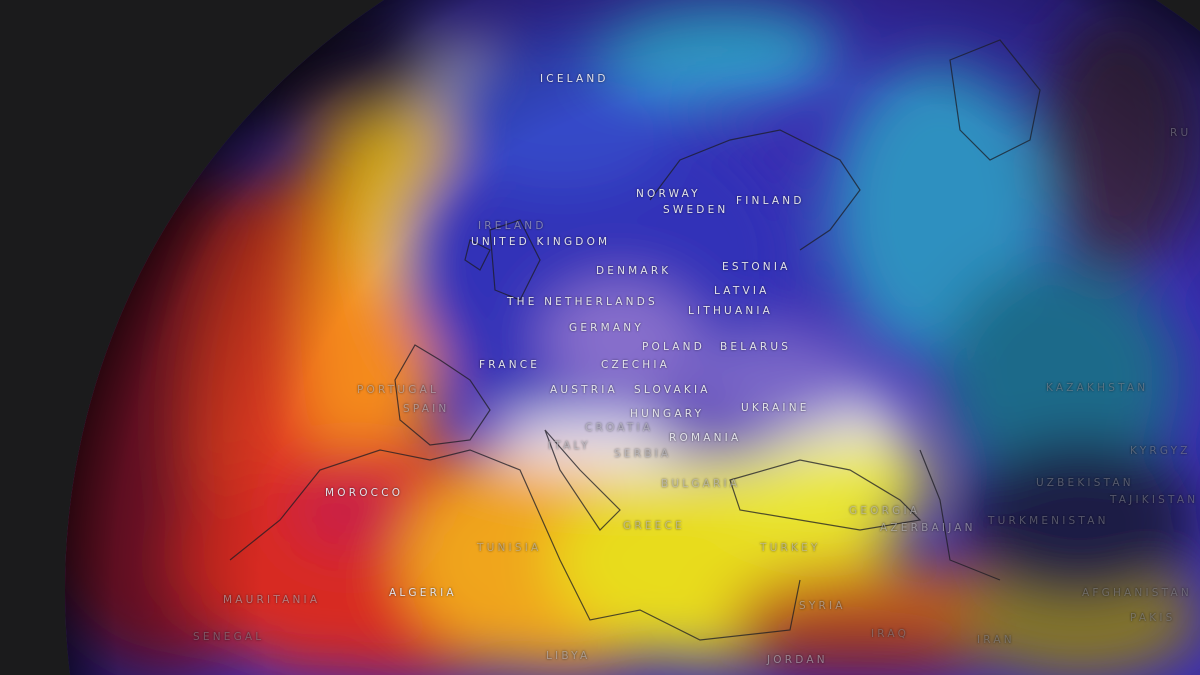 This screenshot has width=1200, height=675. What do you see at coordinates (426, 409) in the screenshot?
I see `label-spain: SPAIN` at bounding box center [426, 409].